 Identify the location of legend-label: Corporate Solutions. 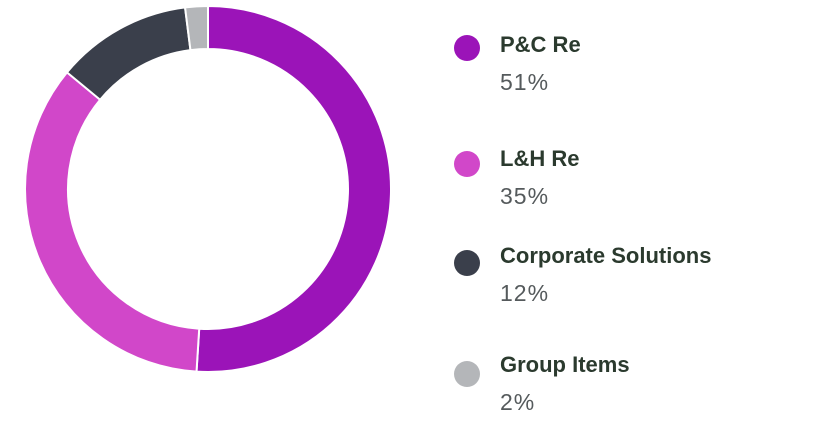
(605, 255).